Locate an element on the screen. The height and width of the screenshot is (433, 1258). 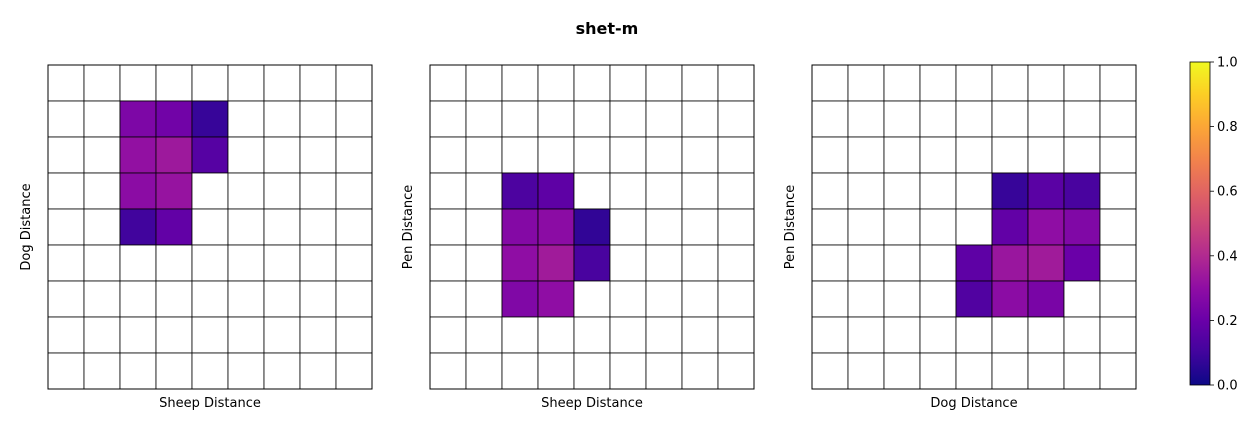
colorbar-tick-label: 0.2 is located at coordinates (1227, 321).